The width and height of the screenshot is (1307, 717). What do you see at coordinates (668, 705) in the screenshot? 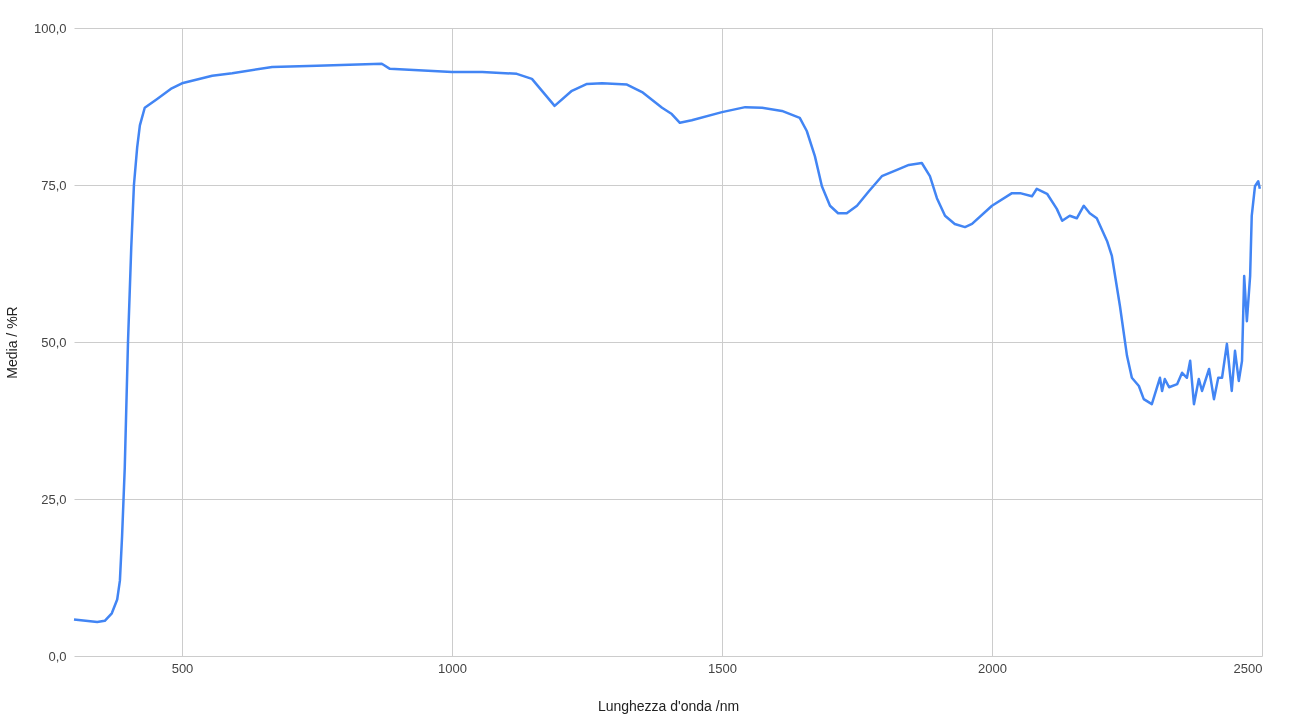
I see `x-axis-title: Lunghezza d'onda /nm` at bounding box center [668, 705].